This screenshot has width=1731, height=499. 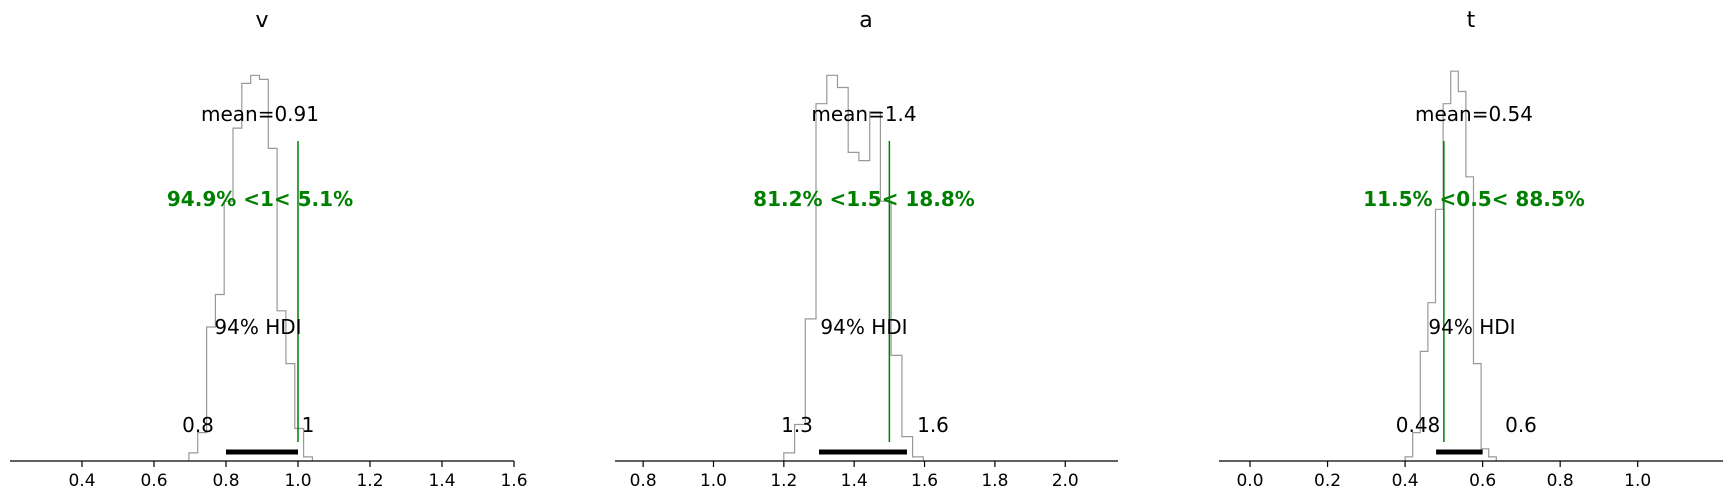 I want to click on x-axis-ticks: 0.8 1.0 1.2 1.4 1.6 1.8 2.0, so click(x=854, y=476).